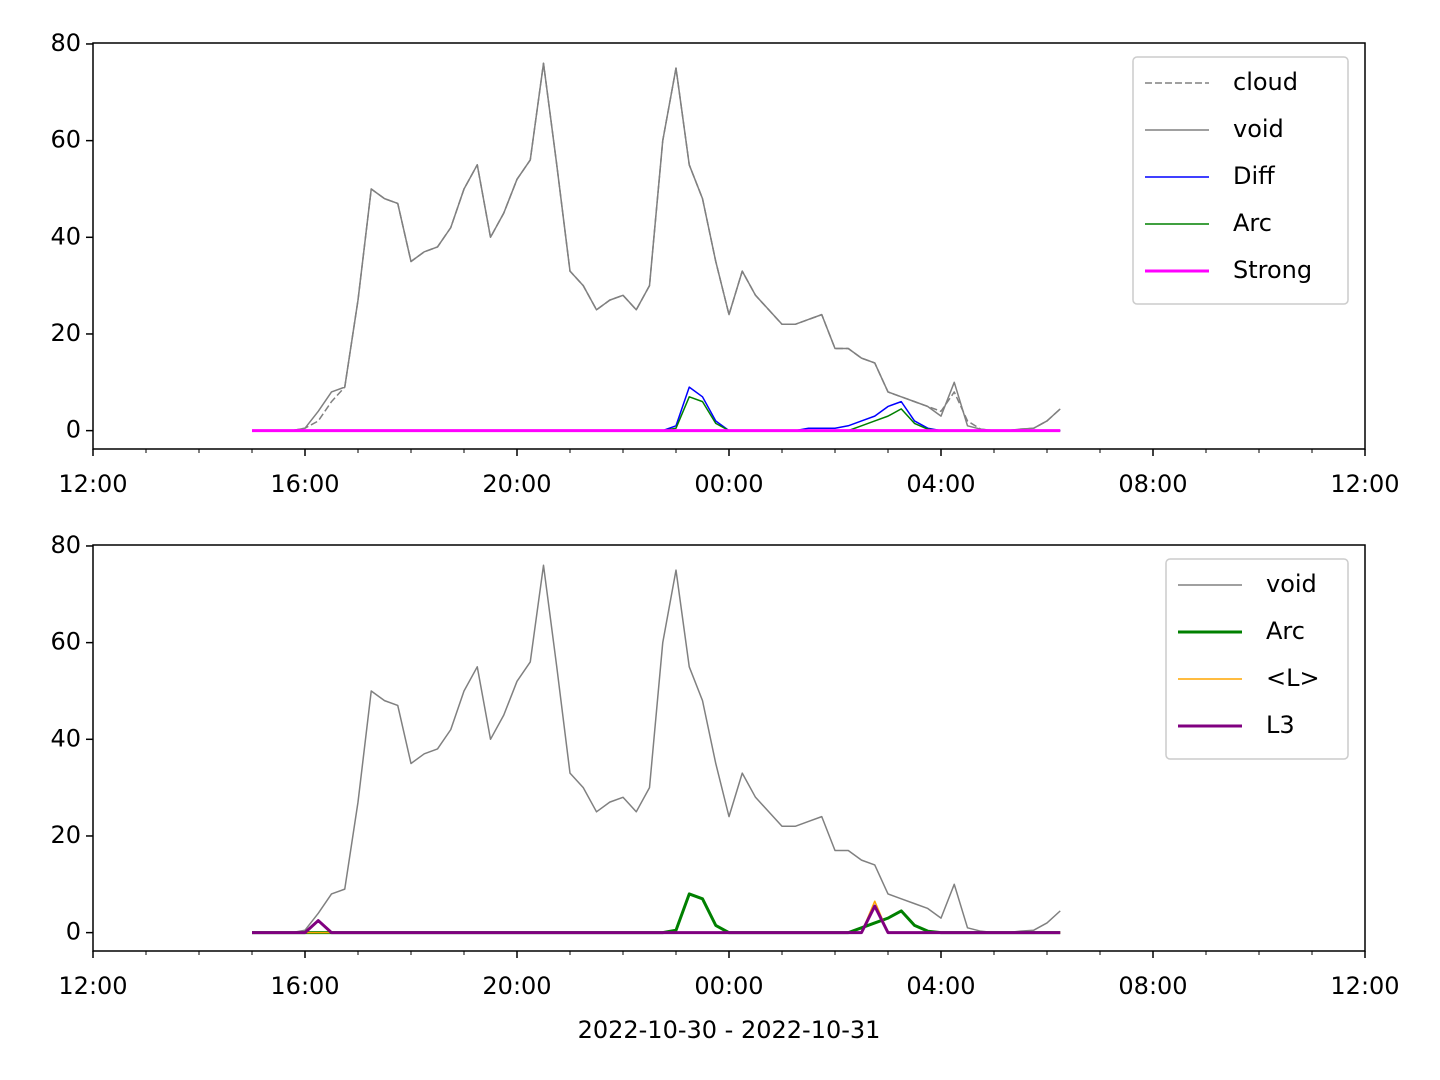 Image resolution: width=1440 pixels, height=1080 pixels. Describe the element at coordinates (1272, 270) in the screenshot. I see `legend-label: Strong` at that location.